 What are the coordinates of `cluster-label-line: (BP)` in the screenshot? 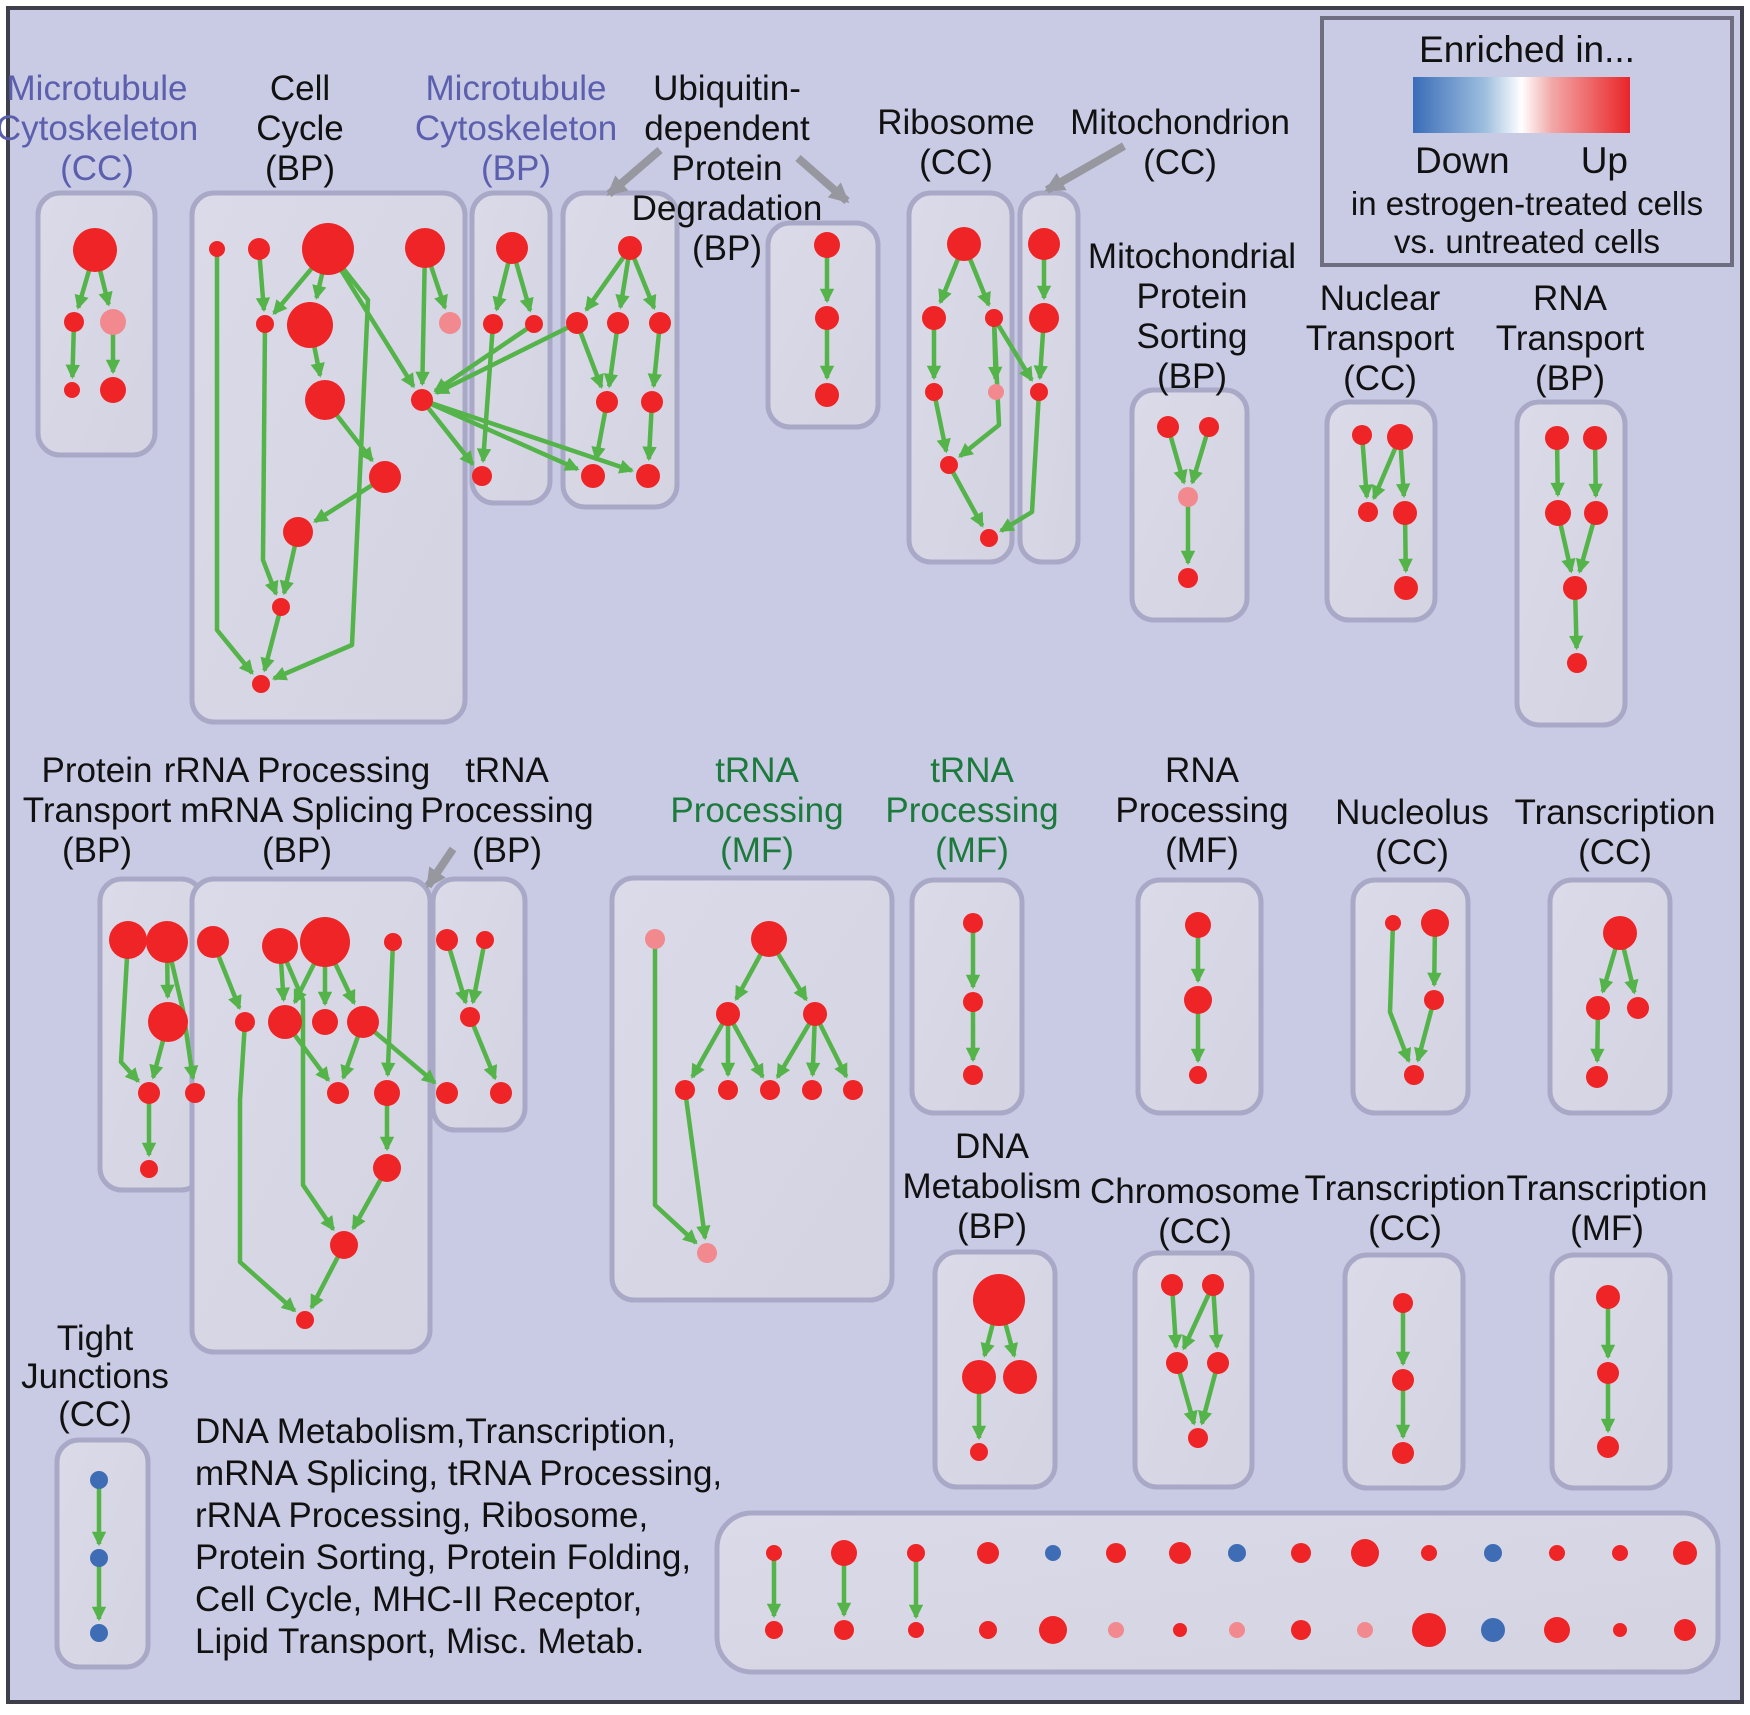 It's located at (507, 850).